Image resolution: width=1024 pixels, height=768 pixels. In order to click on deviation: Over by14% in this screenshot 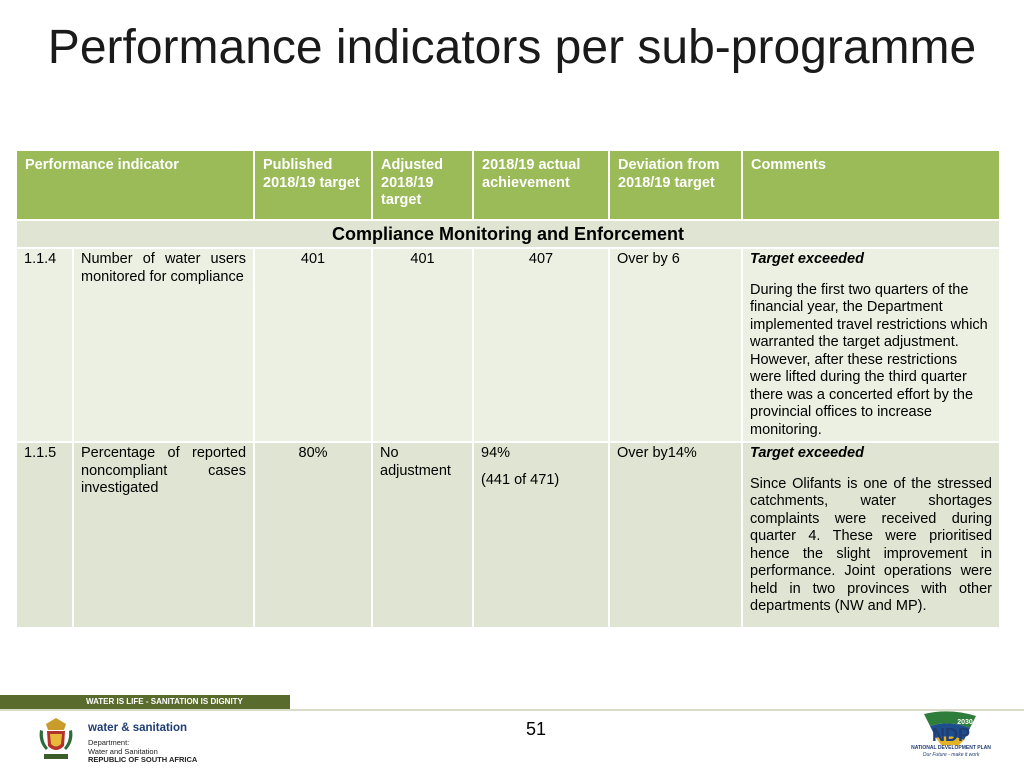, I will do `click(676, 535)`.